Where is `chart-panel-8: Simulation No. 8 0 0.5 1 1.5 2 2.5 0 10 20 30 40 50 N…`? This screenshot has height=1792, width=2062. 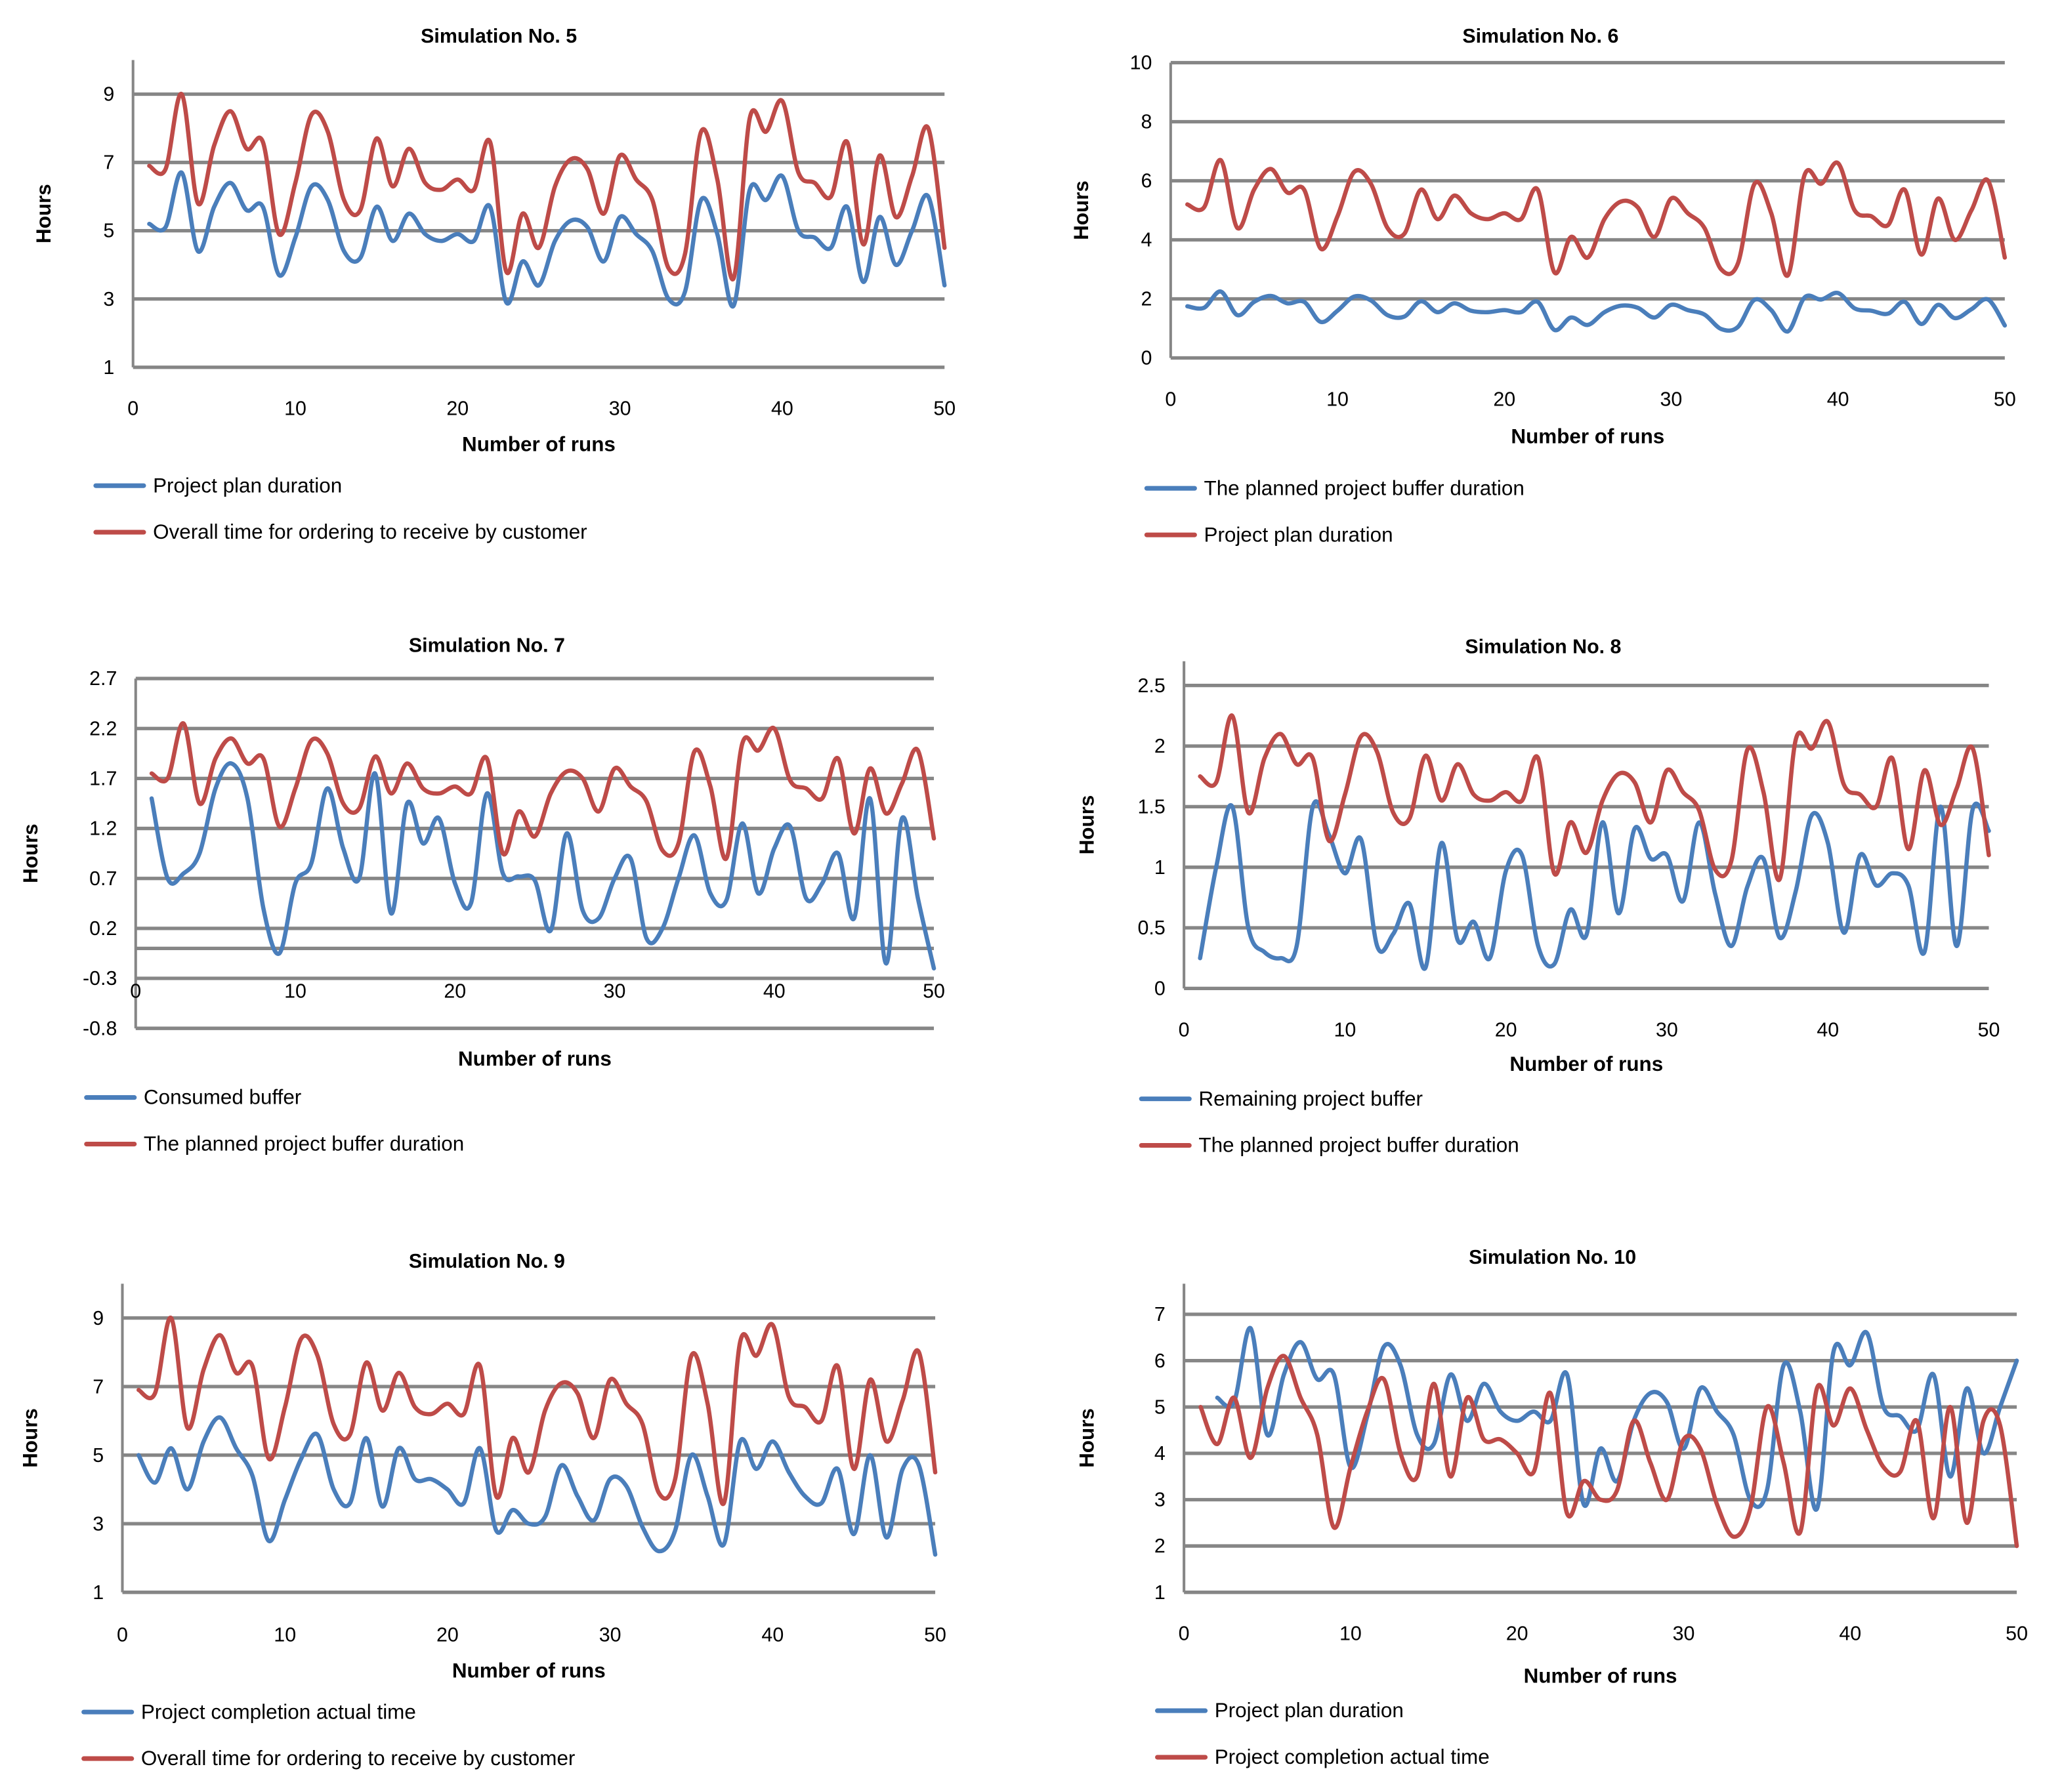
chart-panel-8: Simulation No. 8 0 0.5 1 1.5 2 2.5 0 10 20 30 40 50 N… is located at coordinates (1537, 897).